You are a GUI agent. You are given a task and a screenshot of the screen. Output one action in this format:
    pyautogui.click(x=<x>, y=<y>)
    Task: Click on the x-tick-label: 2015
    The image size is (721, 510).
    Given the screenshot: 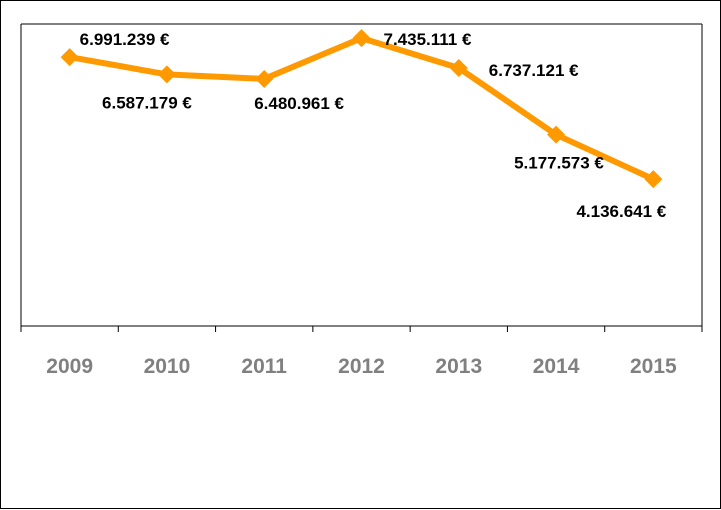 What is the action you would take?
    pyautogui.click(x=653, y=366)
    